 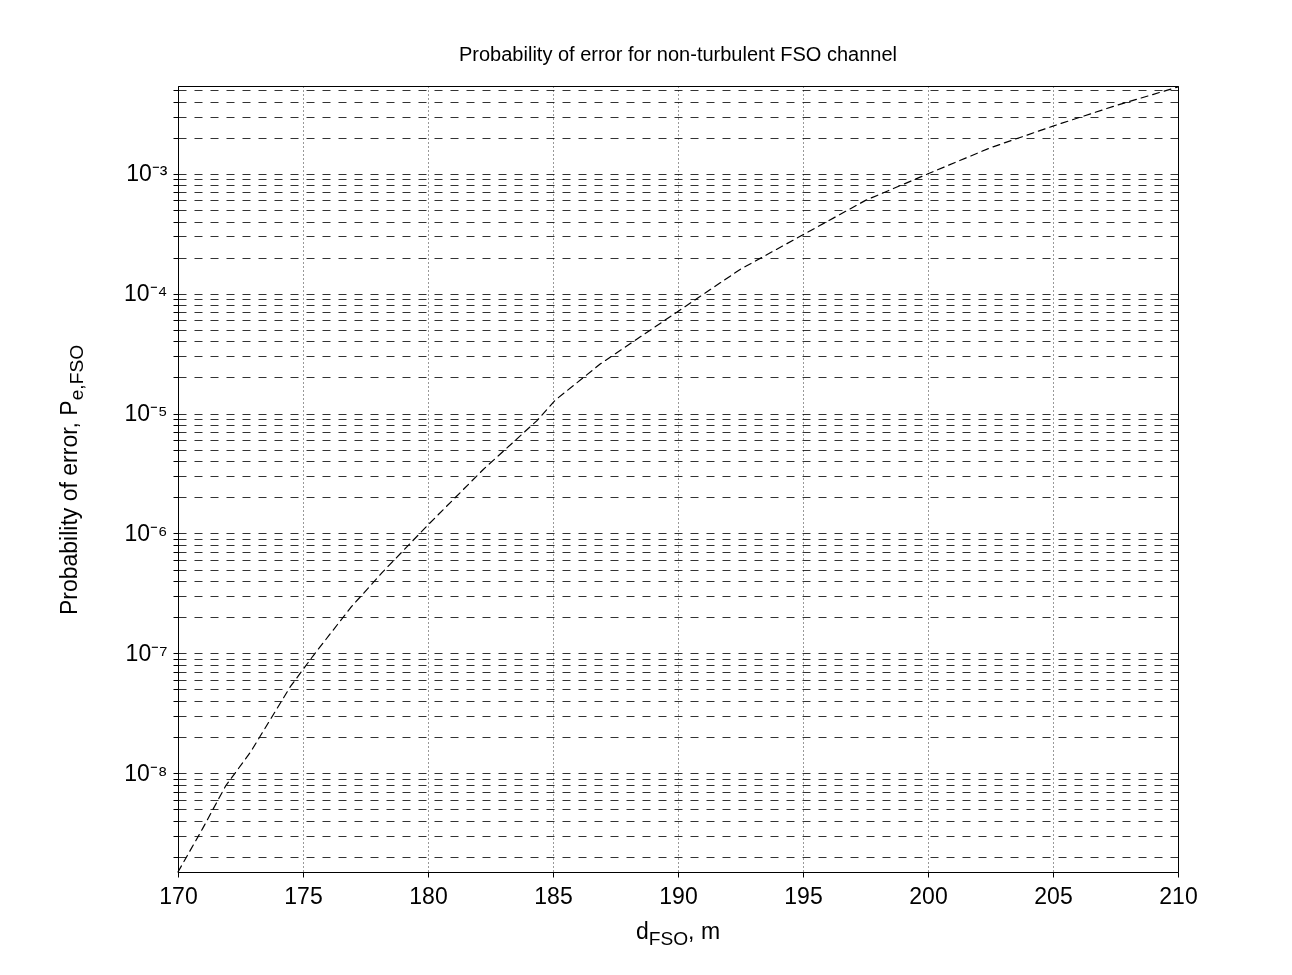 What do you see at coordinates (146, 772) in the screenshot?
I see `y-tick-label: 10⁻⁸` at bounding box center [146, 772].